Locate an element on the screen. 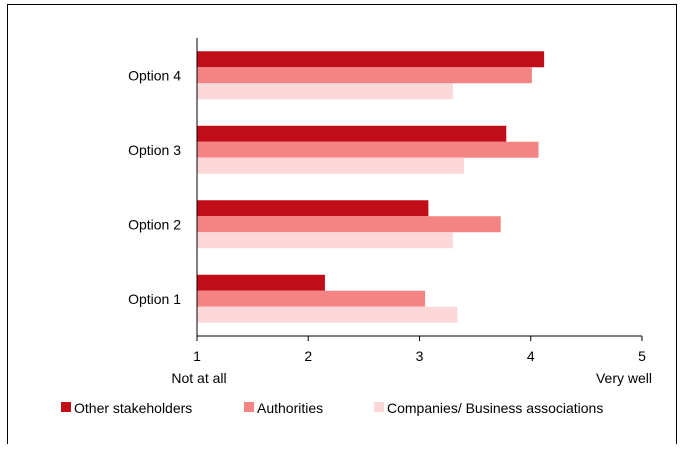  legend-label-2: Authorities is located at coordinates (290, 408).